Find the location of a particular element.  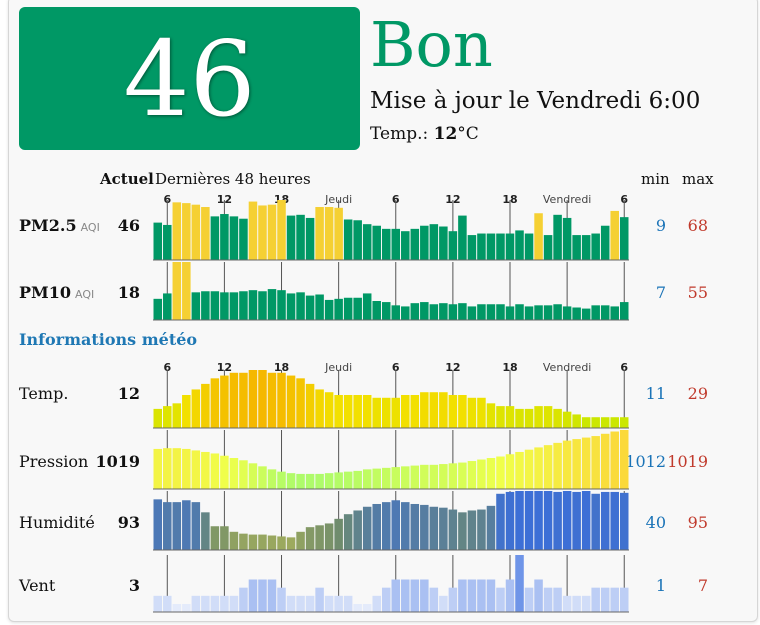

axis-top-tick-7: Vendredi is located at coordinates (567, 199).